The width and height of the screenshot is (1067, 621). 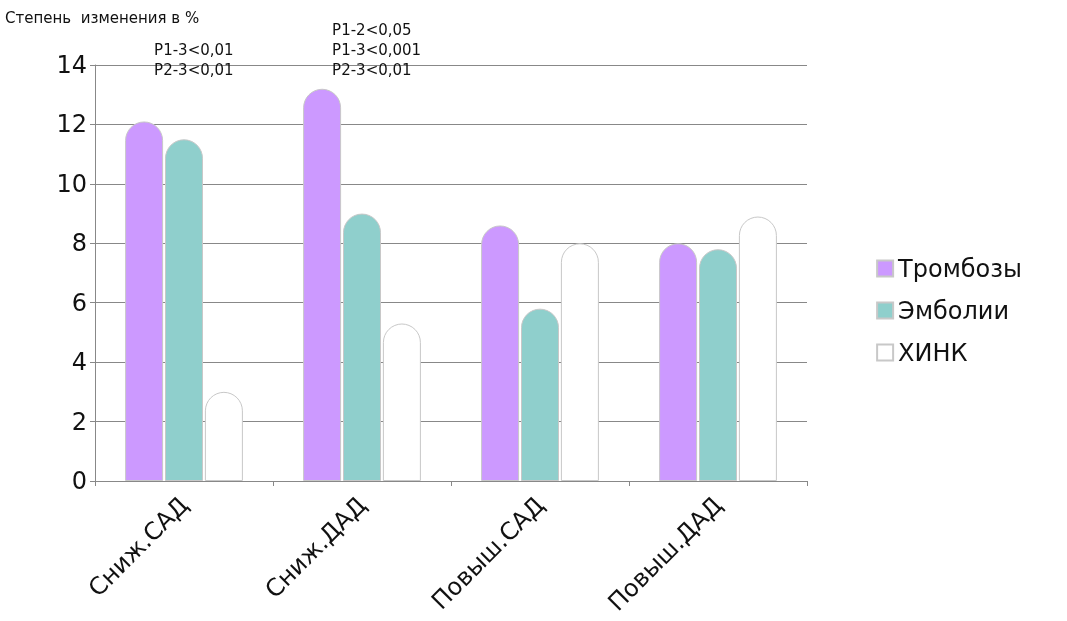 I want to click on annotation: P1-2<0,05 P1-3<0,001 P2-3<0,01, so click(x=377, y=50).